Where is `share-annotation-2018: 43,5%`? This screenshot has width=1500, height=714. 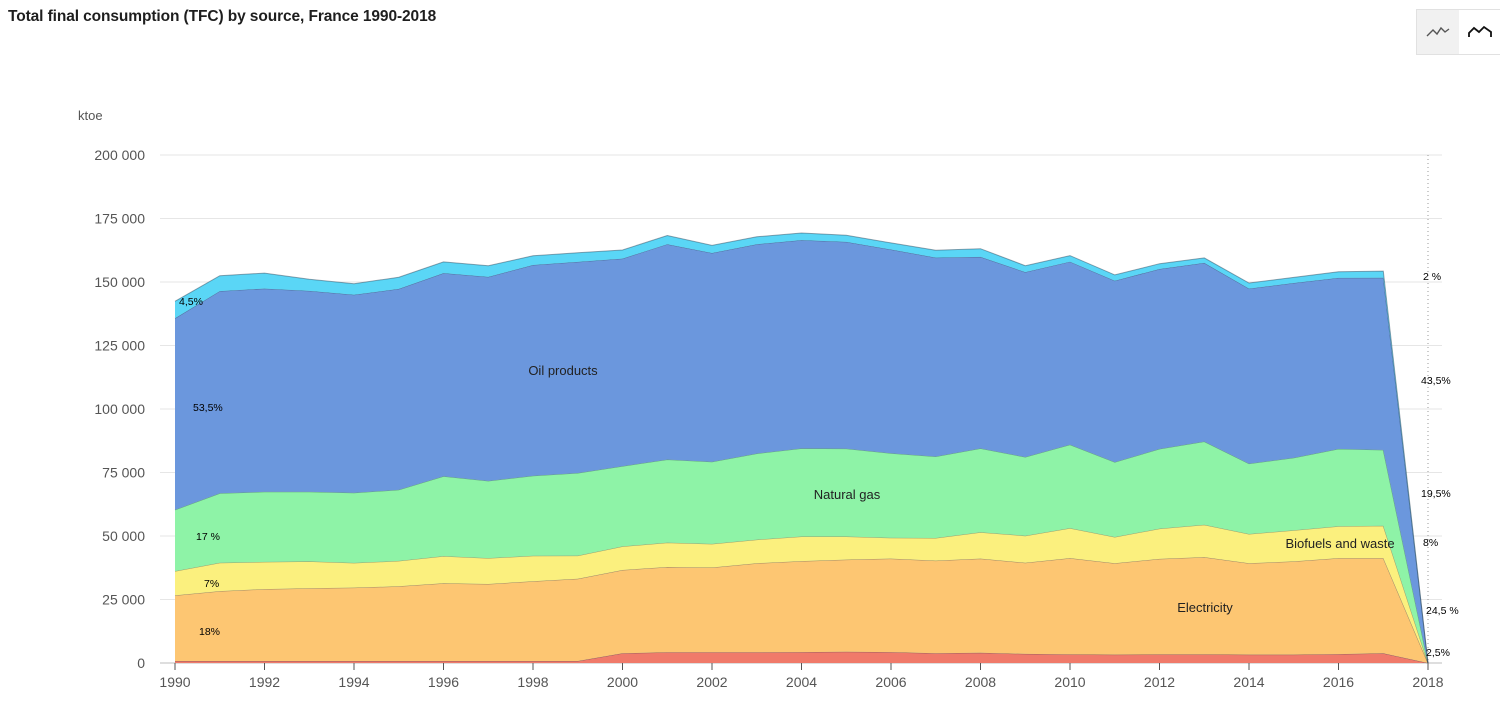 share-annotation-2018: 43,5% is located at coordinates (1436, 381).